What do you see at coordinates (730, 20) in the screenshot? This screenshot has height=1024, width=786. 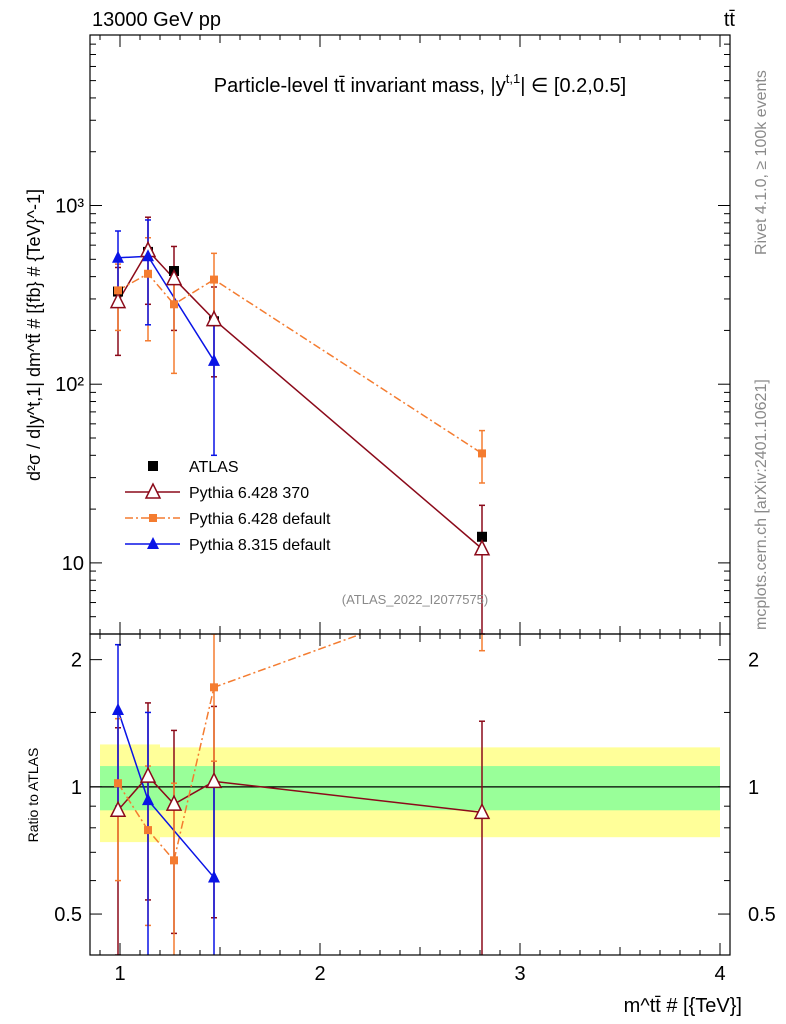 I see `process-label: tt̄` at bounding box center [730, 20].